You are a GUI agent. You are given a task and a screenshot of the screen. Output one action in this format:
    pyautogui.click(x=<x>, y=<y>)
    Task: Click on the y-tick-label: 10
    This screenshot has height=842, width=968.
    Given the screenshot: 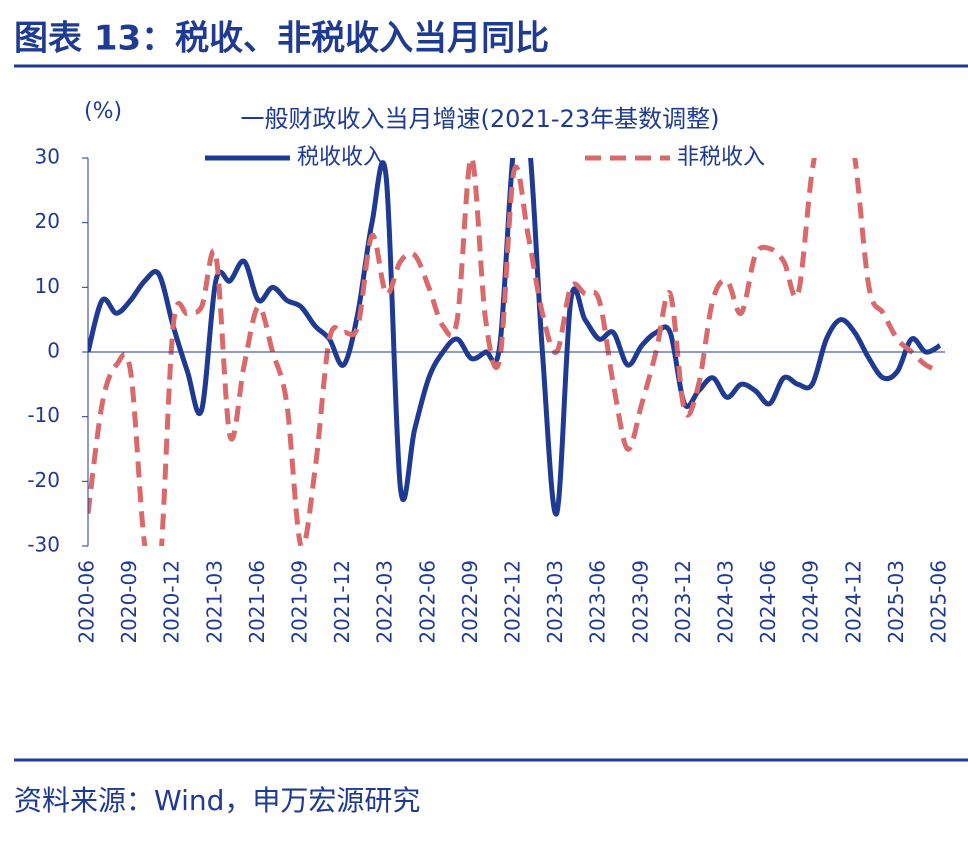 What is the action you would take?
    pyautogui.click(x=47, y=286)
    